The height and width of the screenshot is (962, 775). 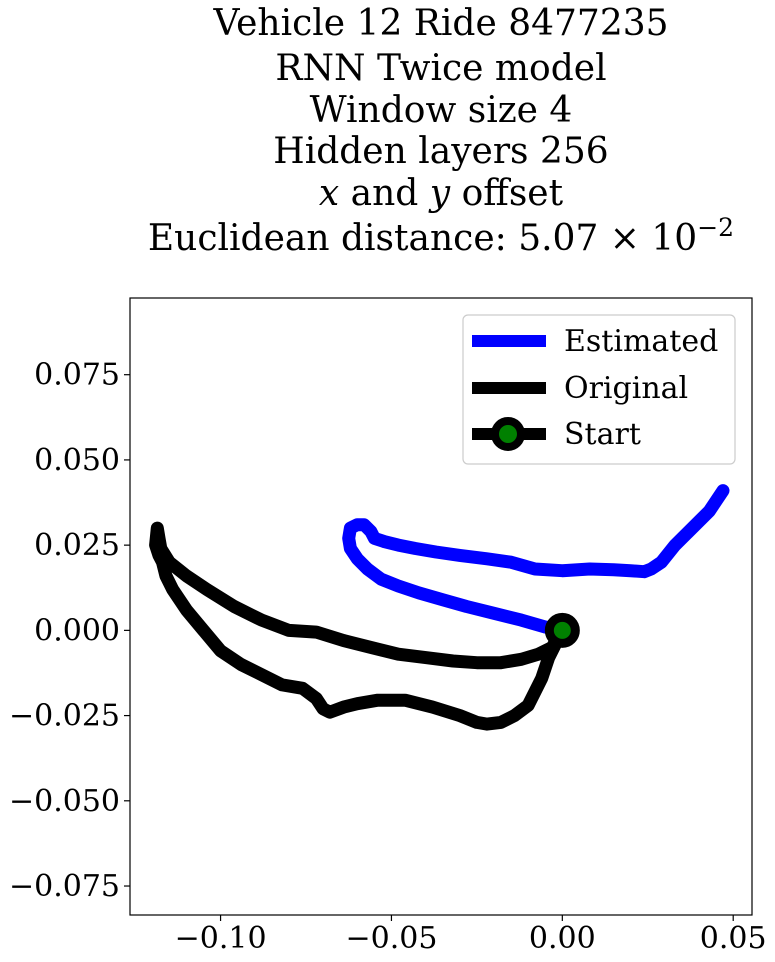 I want to click on y-tick-label: 0.075, so click(x=77, y=375).